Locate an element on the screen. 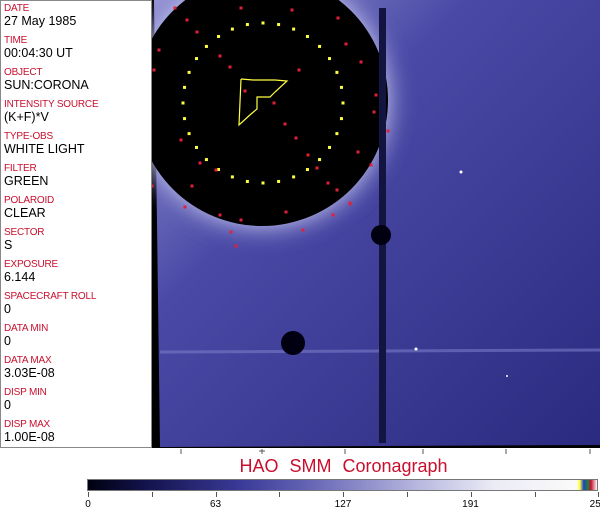 The image size is (600, 512). header-field: EXPOSURE 6.144 is located at coordinates (31, 271).